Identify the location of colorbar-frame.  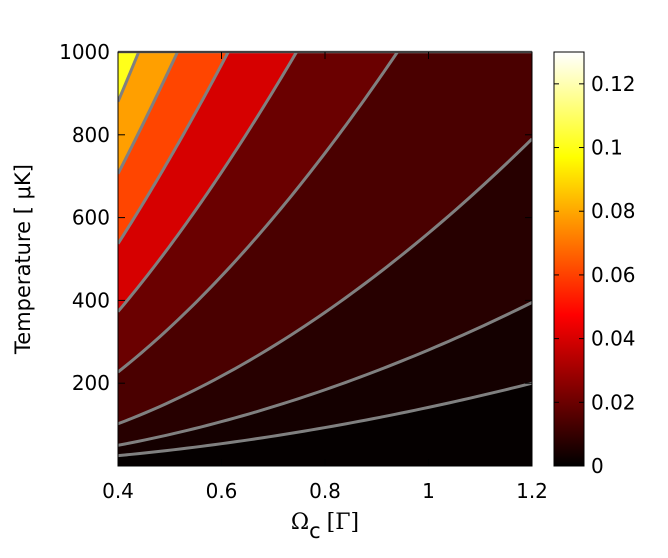
(569, 259).